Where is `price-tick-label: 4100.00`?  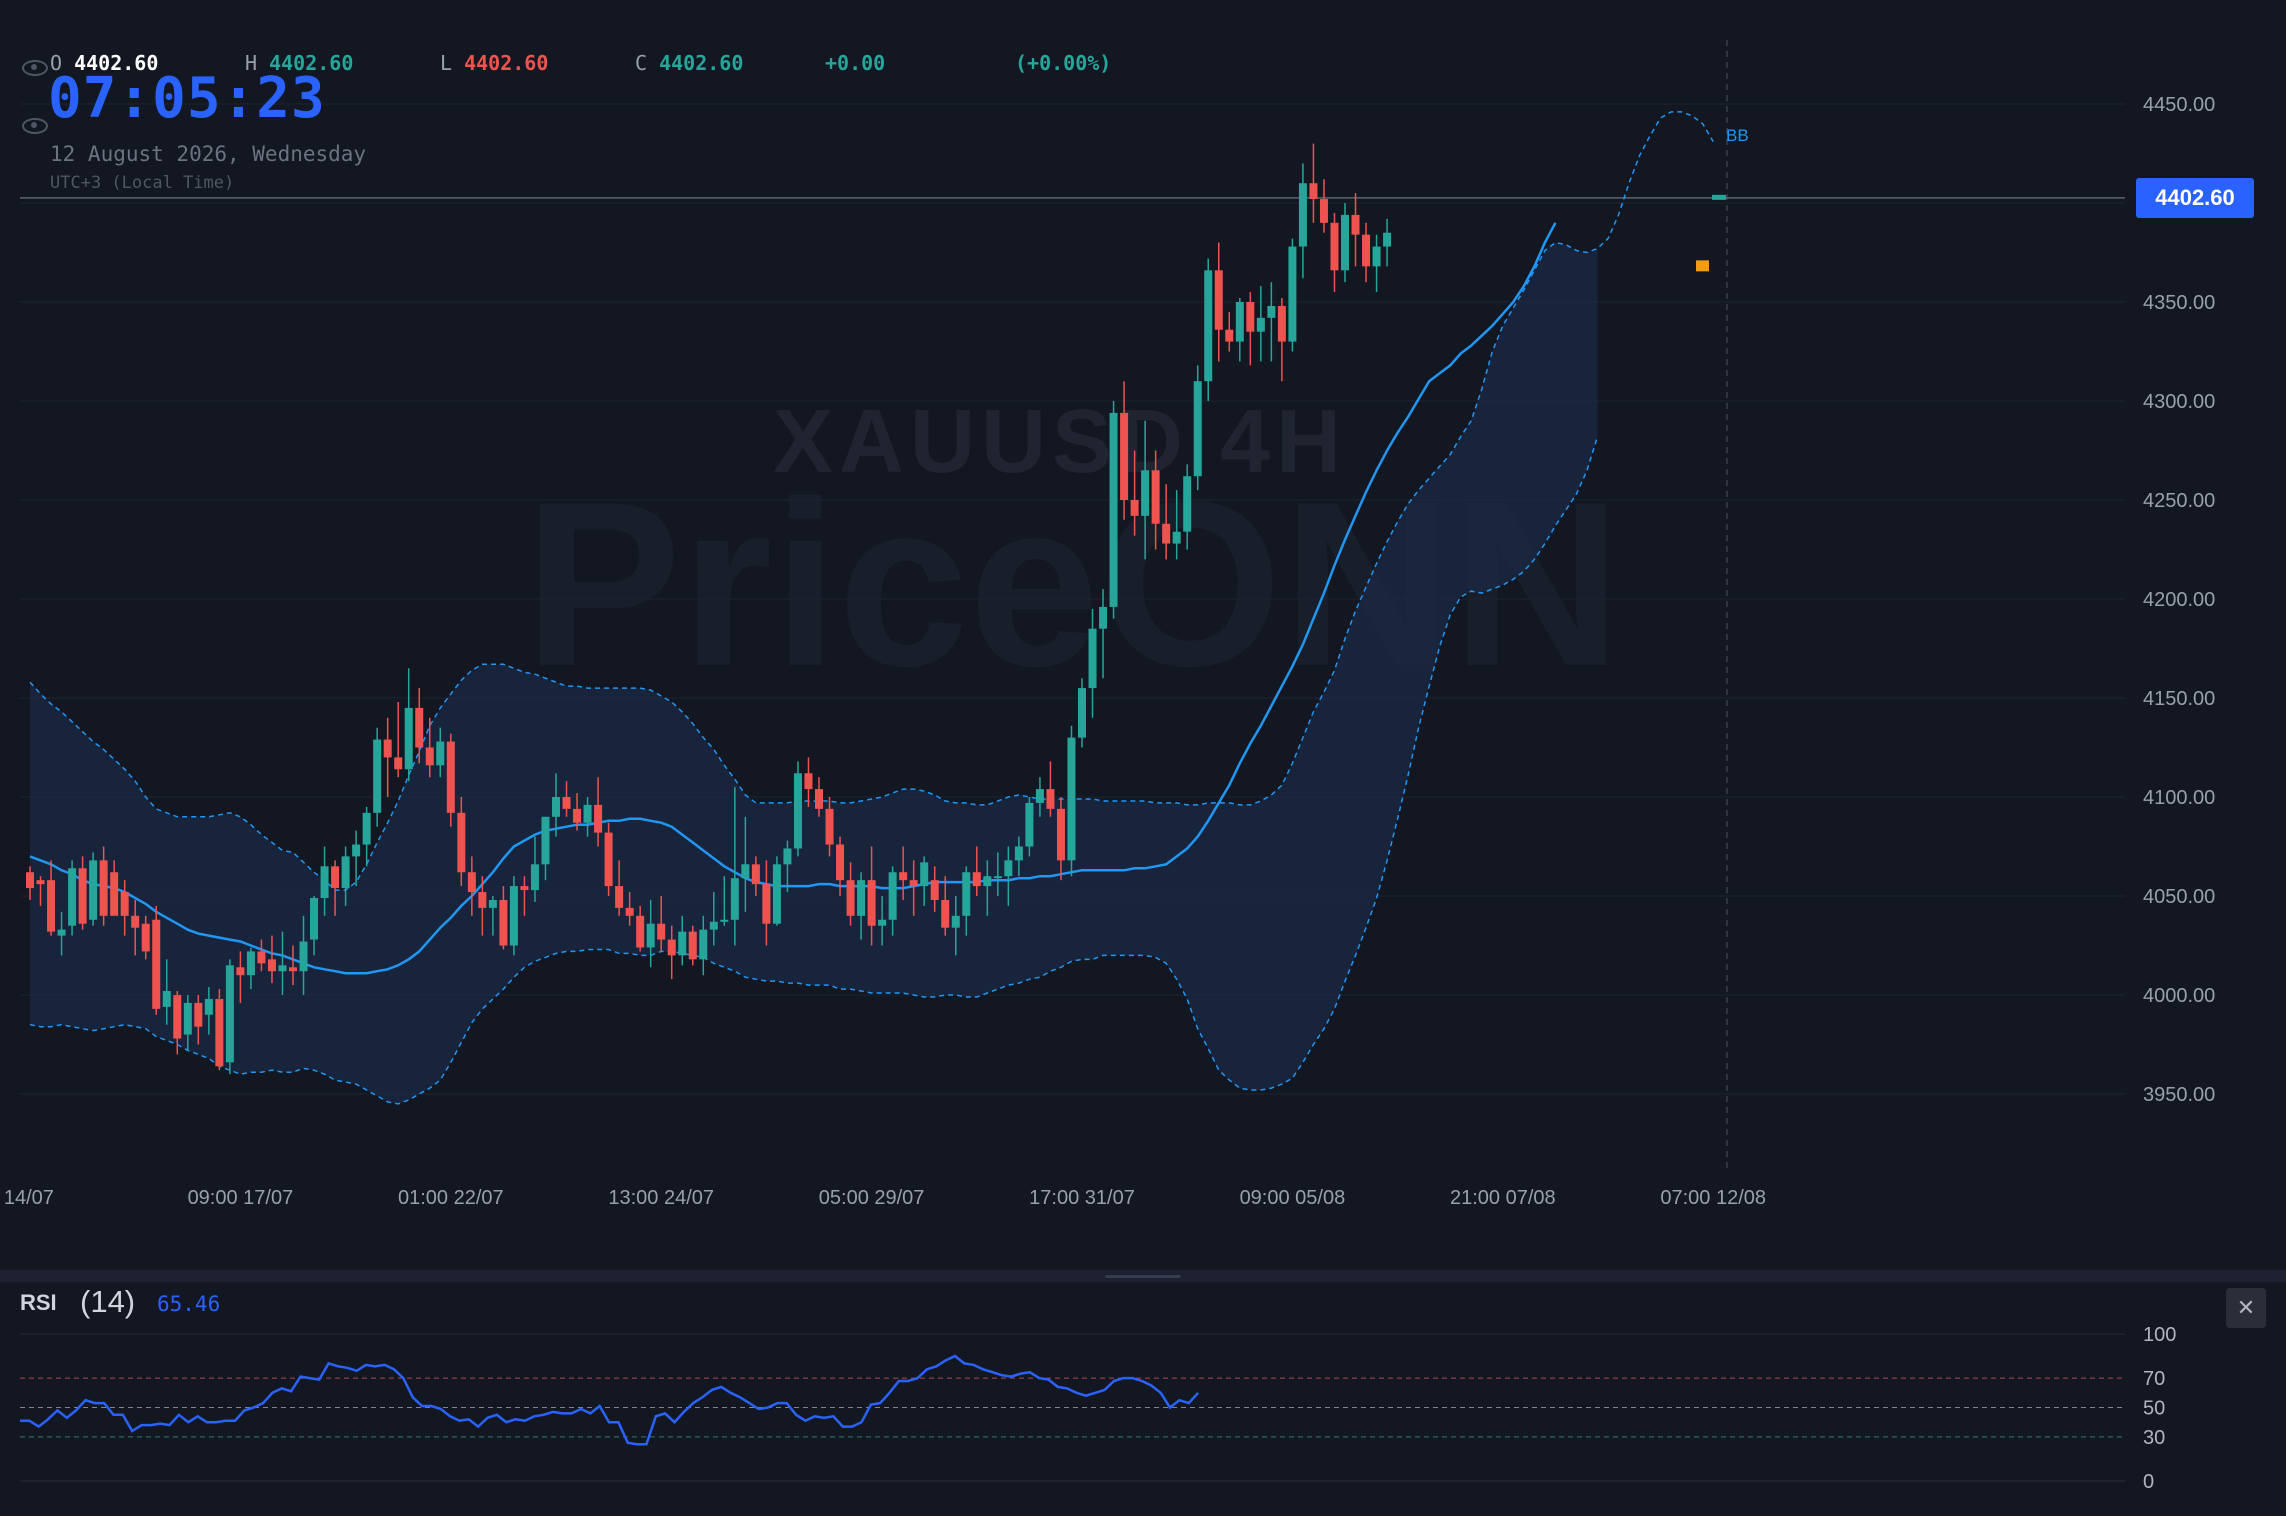 price-tick-label: 4100.00 is located at coordinates (2179, 798).